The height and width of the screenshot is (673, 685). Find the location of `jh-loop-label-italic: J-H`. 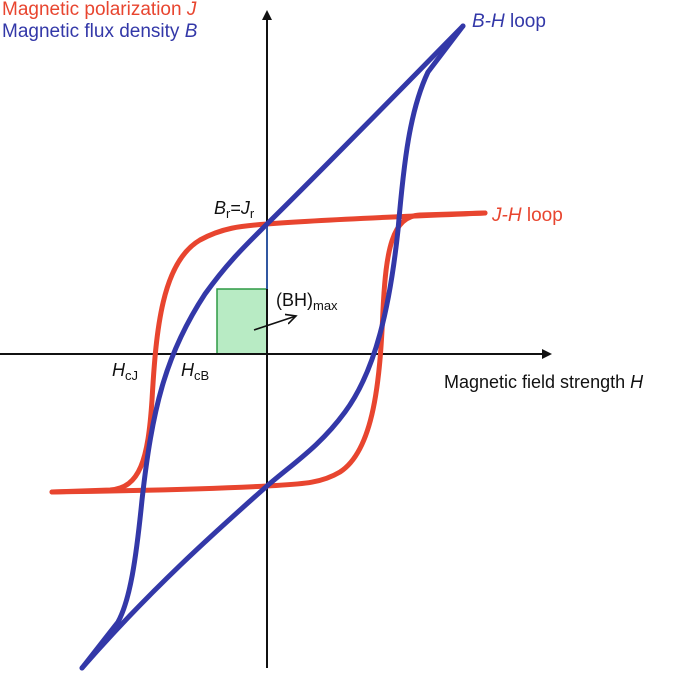

jh-loop-label-italic: J-H is located at coordinates (507, 215).